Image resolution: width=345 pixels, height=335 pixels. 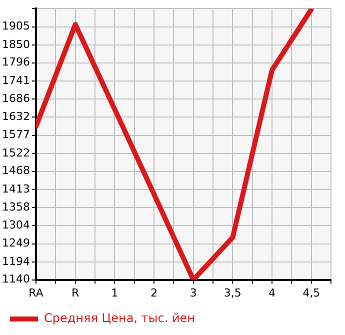 What do you see at coordinates (16, 62) in the screenshot?
I see `y-tick-label: 1796` at bounding box center [16, 62].